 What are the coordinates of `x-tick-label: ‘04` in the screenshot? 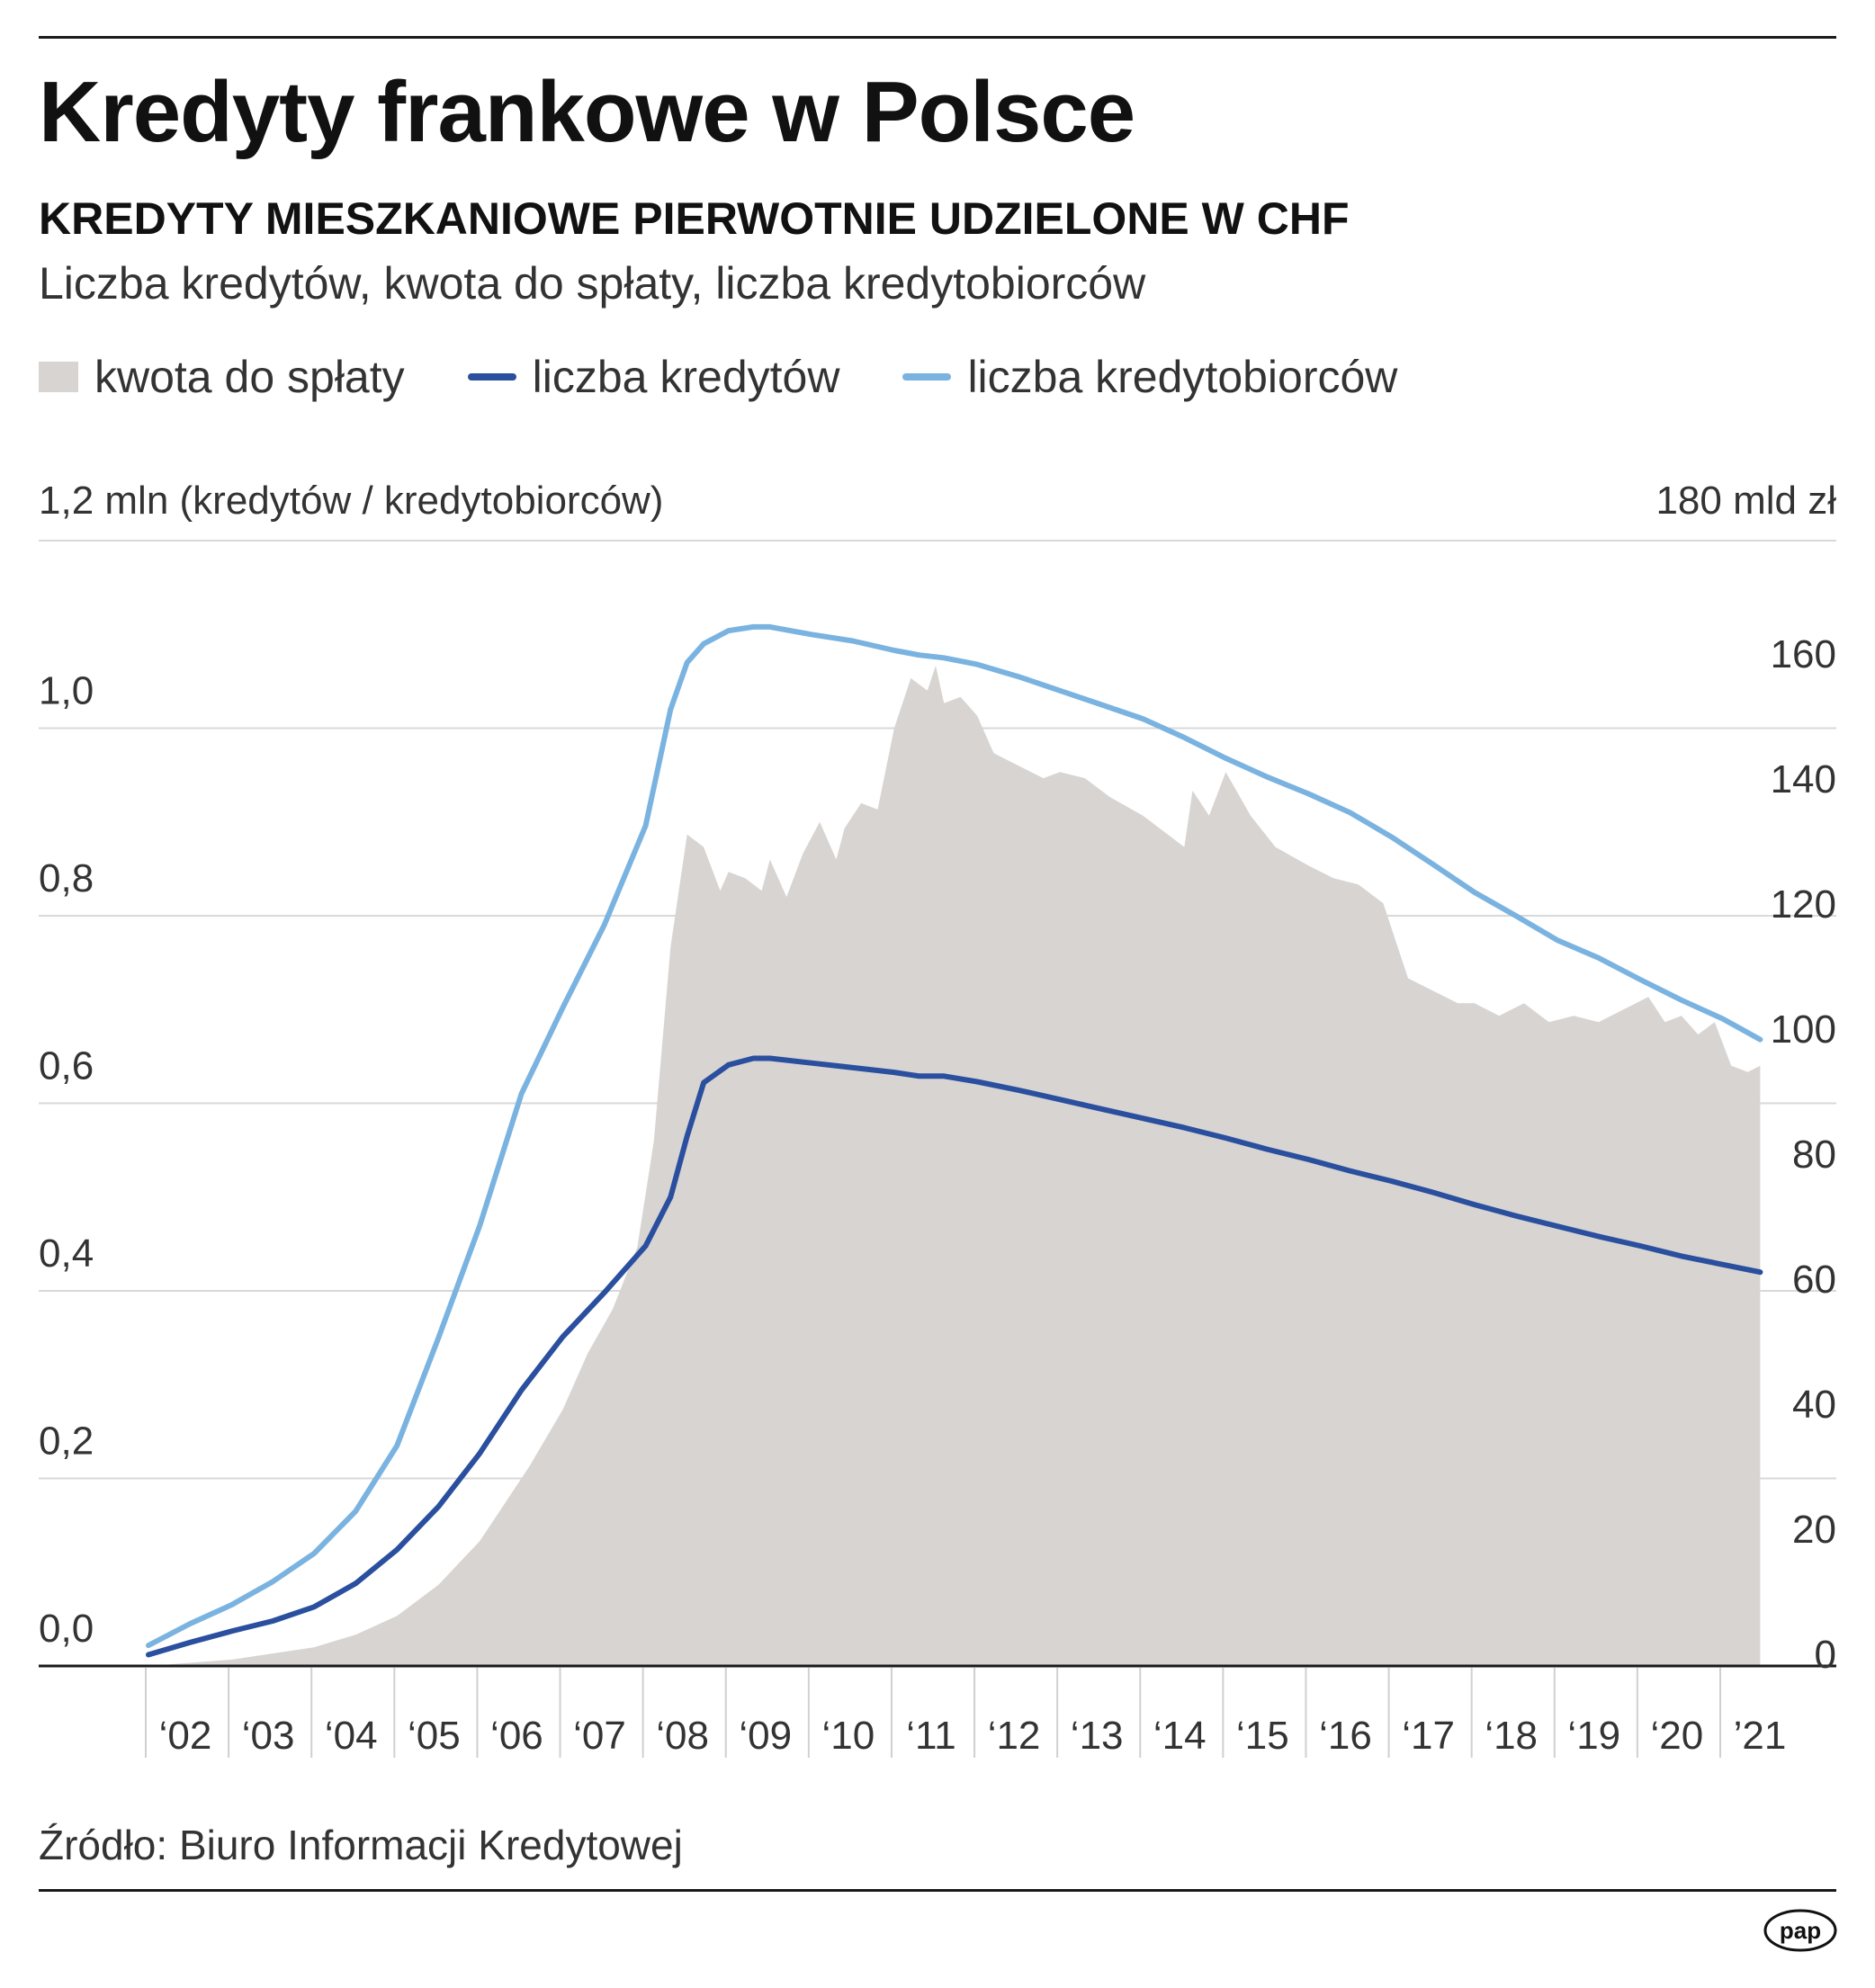 It's located at (351, 1736).